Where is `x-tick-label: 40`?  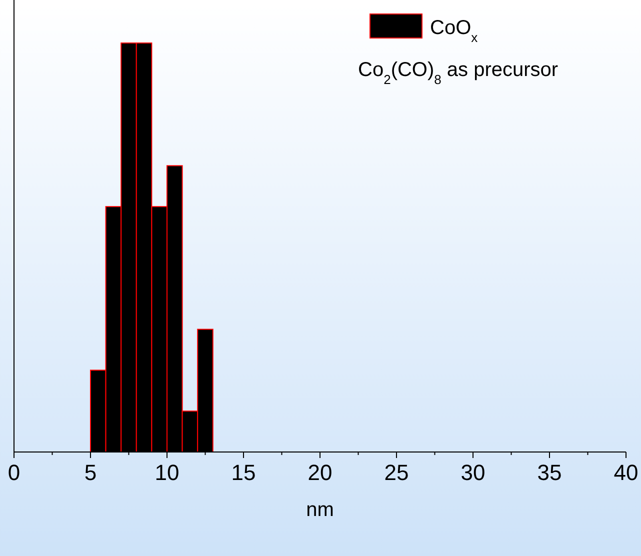 x-tick-label: 40 is located at coordinates (626, 472).